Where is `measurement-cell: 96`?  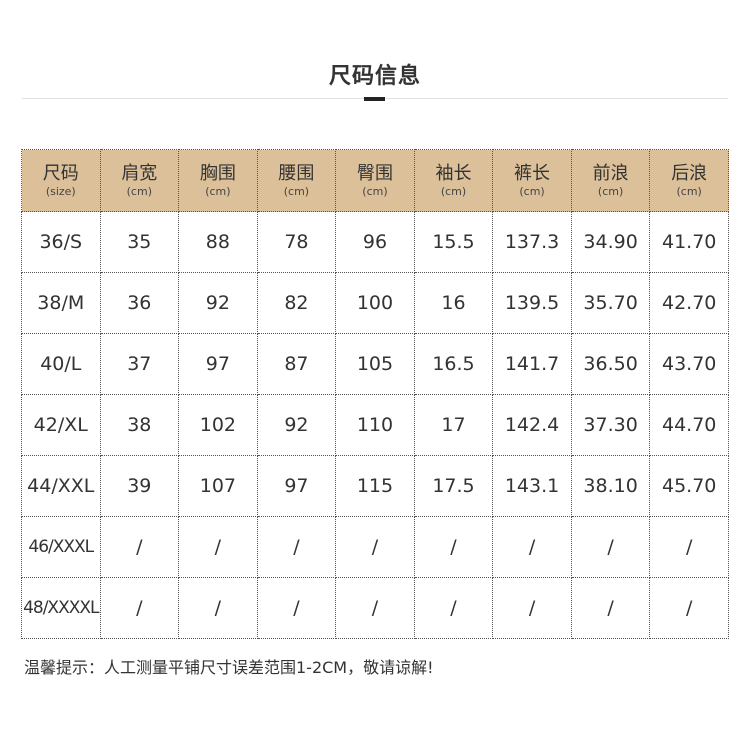 measurement-cell: 96 is located at coordinates (375, 242).